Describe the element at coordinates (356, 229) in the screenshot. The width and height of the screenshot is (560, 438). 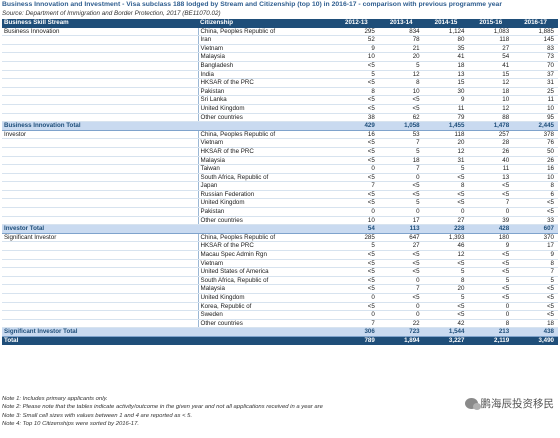
I see `total-value: 54` at that location.